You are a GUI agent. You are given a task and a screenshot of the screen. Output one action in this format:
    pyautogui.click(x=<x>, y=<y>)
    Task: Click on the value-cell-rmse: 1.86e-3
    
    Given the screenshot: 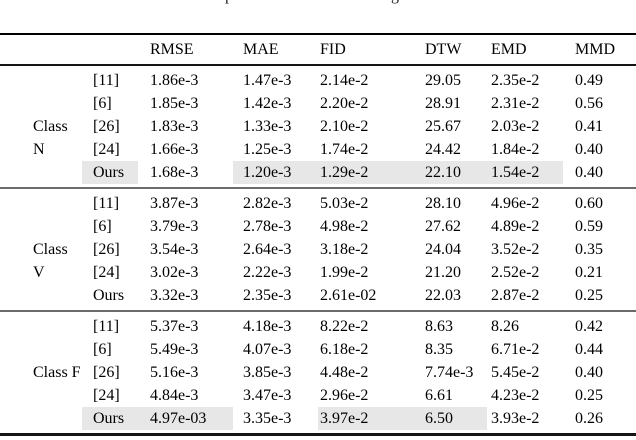 What is the action you would take?
    pyautogui.click(x=174, y=80)
    